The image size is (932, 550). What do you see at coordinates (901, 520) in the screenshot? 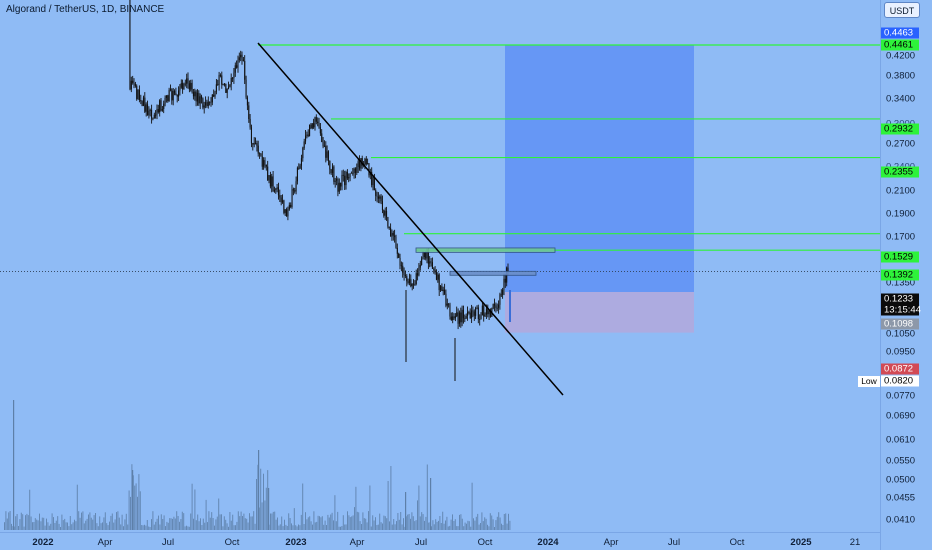
I see `price-tick-label: 0.0410` at bounding box center [901, 520].